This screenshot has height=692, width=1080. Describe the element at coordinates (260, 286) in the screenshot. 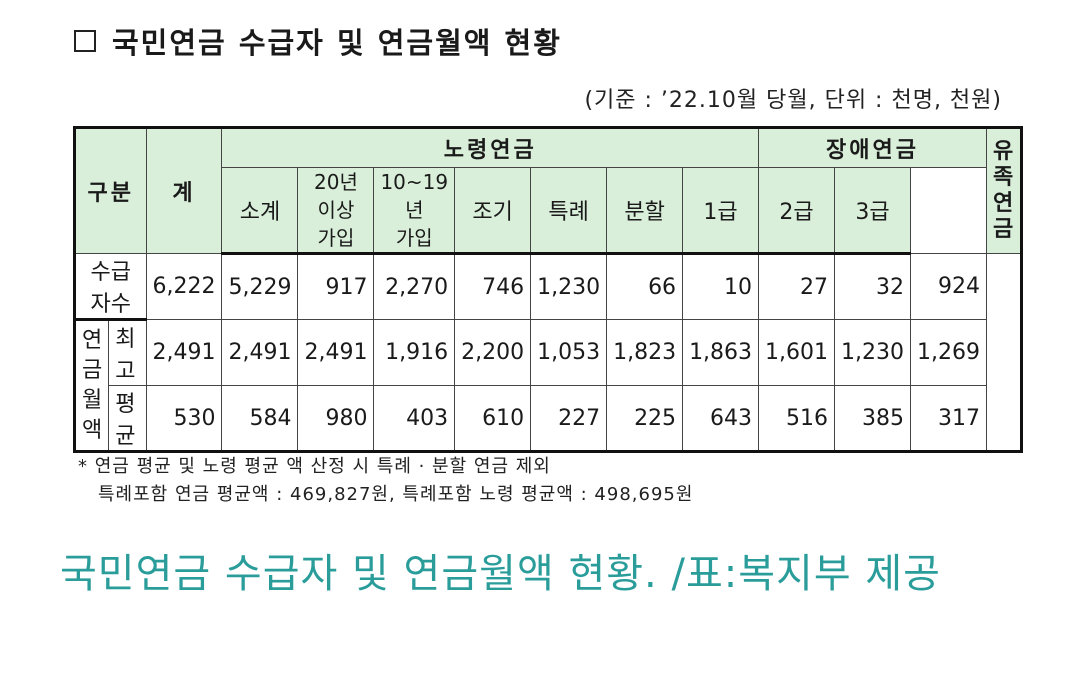

I see `cell: 5,229` at that location.